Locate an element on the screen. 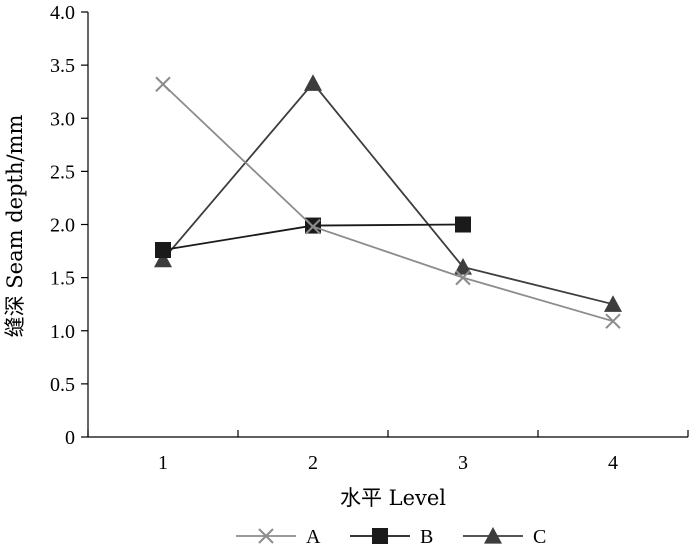 This screenshot has width=700, height=553. legend-marker-c is located at coordinates (493, 535).